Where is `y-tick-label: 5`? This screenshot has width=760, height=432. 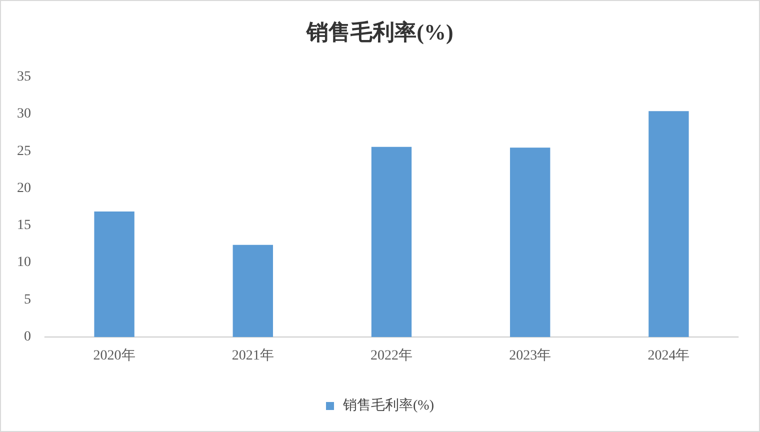
y-tick-label: 5 is located at coordinates (27, 300).